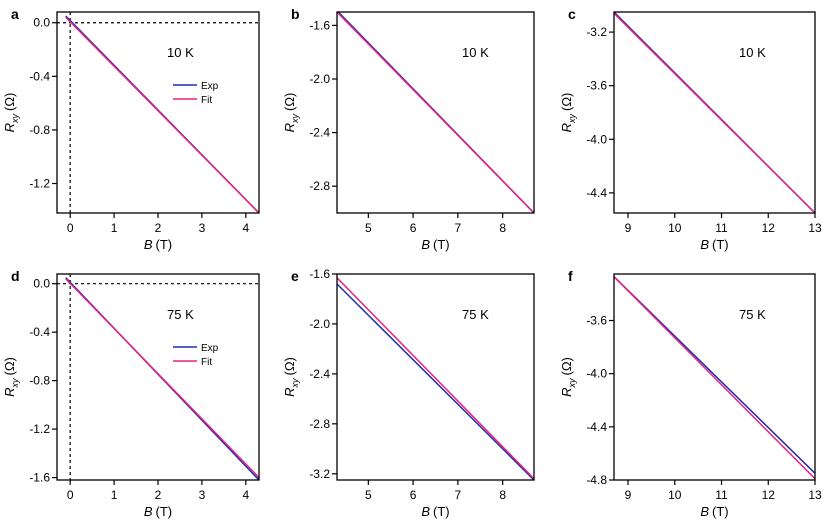  I want to click on legend: Exp Fit, so click(196, 355).